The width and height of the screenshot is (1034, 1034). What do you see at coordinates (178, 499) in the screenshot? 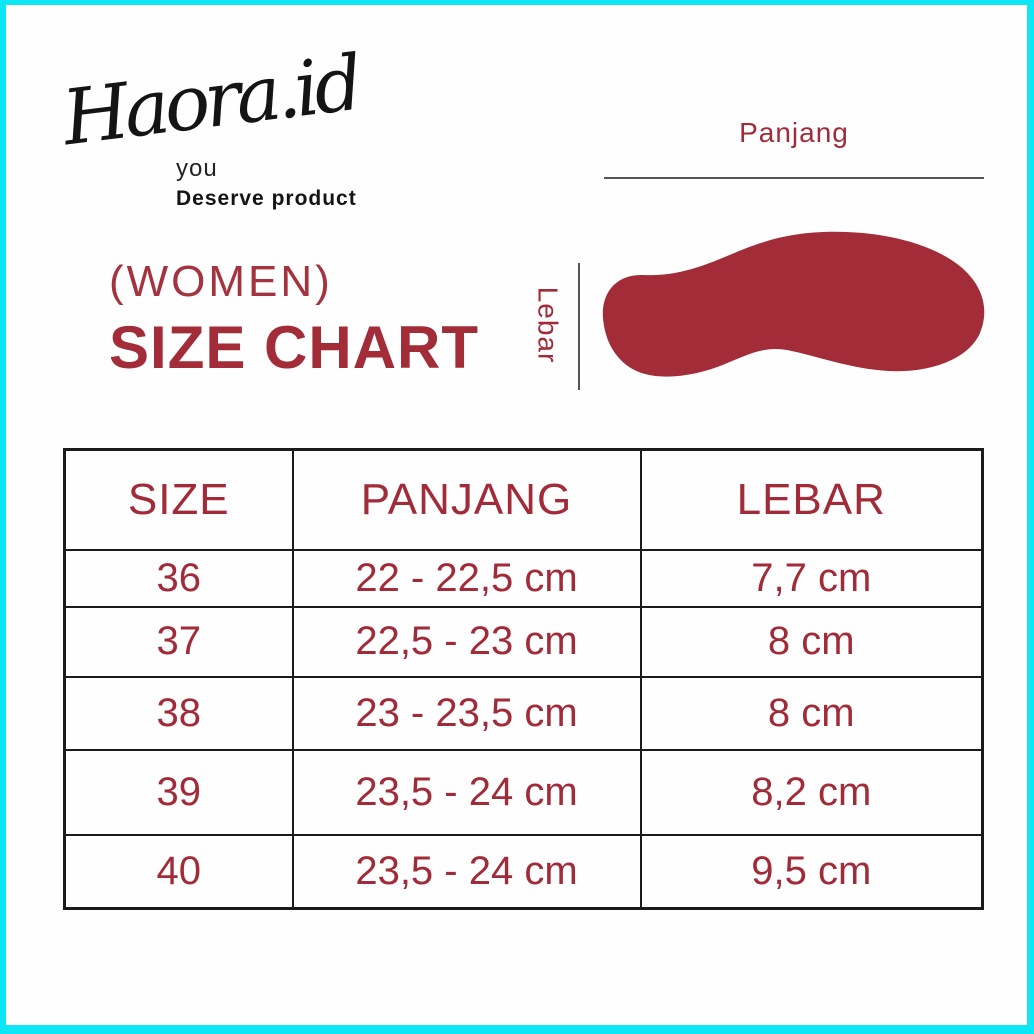
I see `header-size: SIZE` at bounding box center [178, 499].